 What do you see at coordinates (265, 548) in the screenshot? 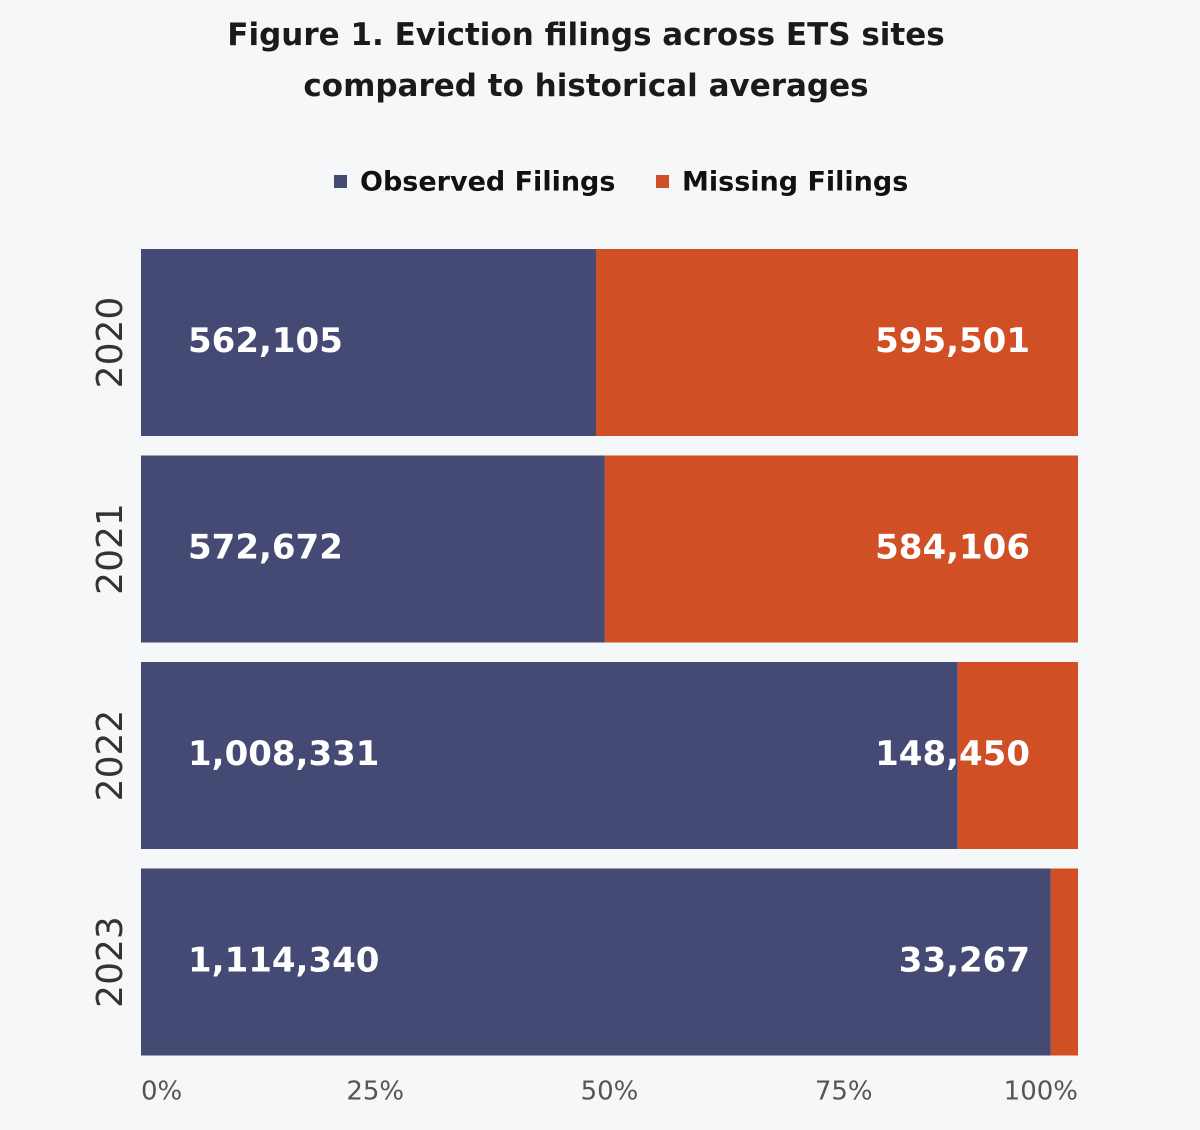
I see `data-label: 572,672` at bounding box center [265, 548].